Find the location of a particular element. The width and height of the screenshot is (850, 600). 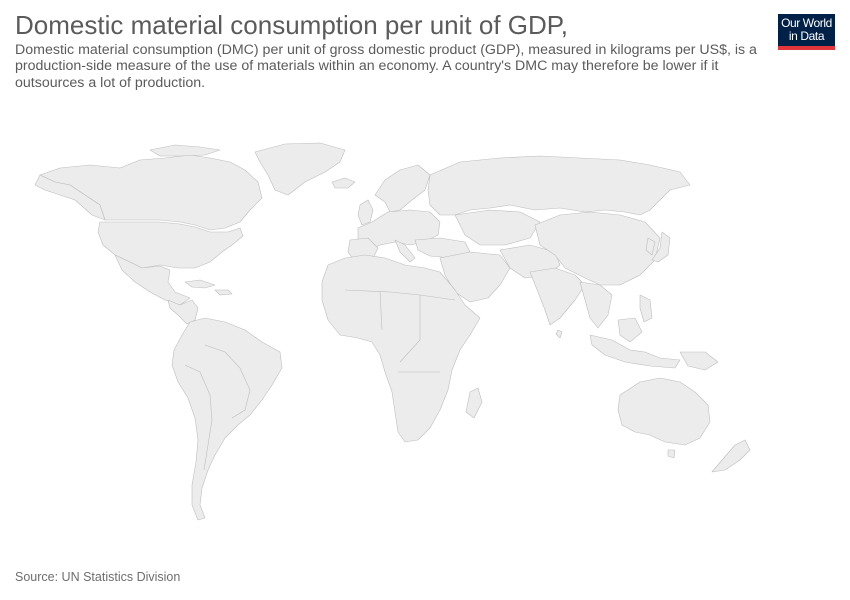

mexico is located at coordinates (152, 280).